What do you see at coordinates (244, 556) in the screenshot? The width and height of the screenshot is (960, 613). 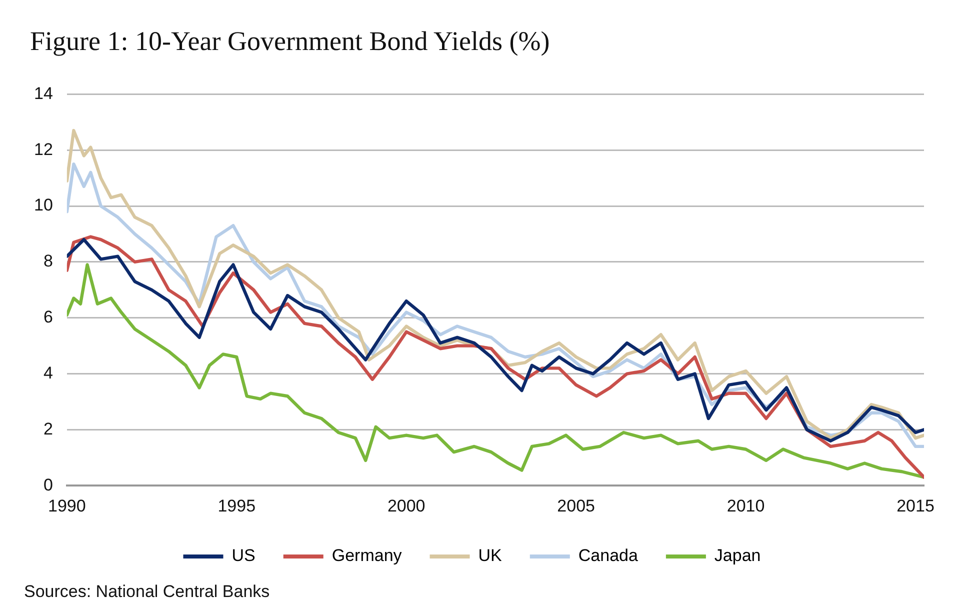 I see `legend-label: US` at bounding box center [244, 556].